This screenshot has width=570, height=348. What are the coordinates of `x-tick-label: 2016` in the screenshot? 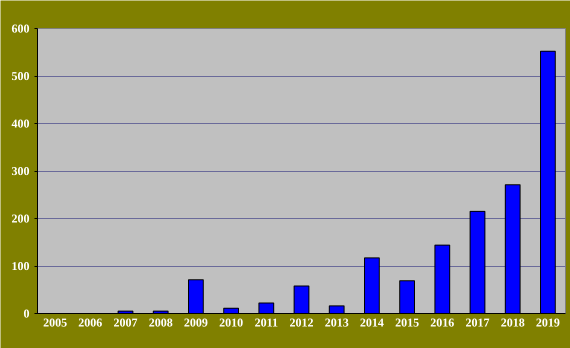 It's located at (442, 323).